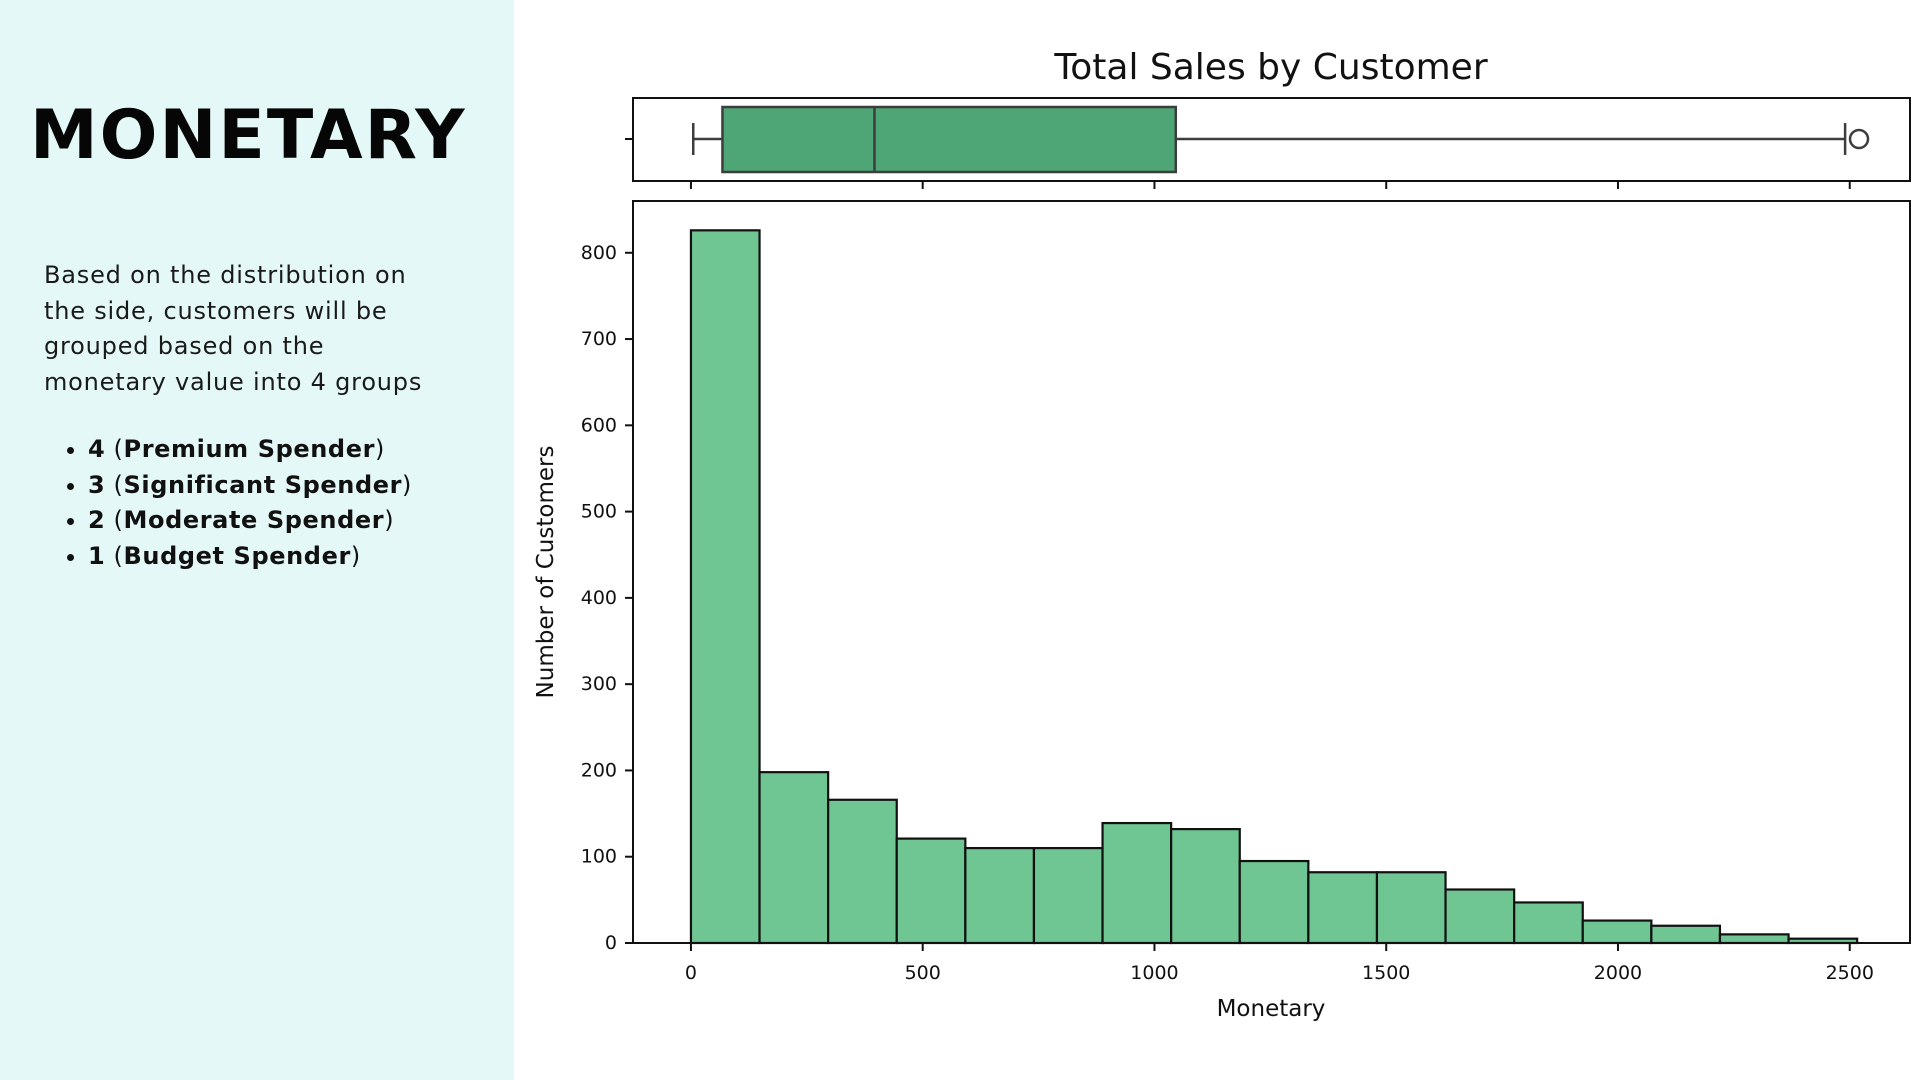 This screenshot has height=1080, width=1920. What do you see at coordinates (599, 512) in the screenshot?
I see `y-tick-label: 500` at bounding box center [599, 512].